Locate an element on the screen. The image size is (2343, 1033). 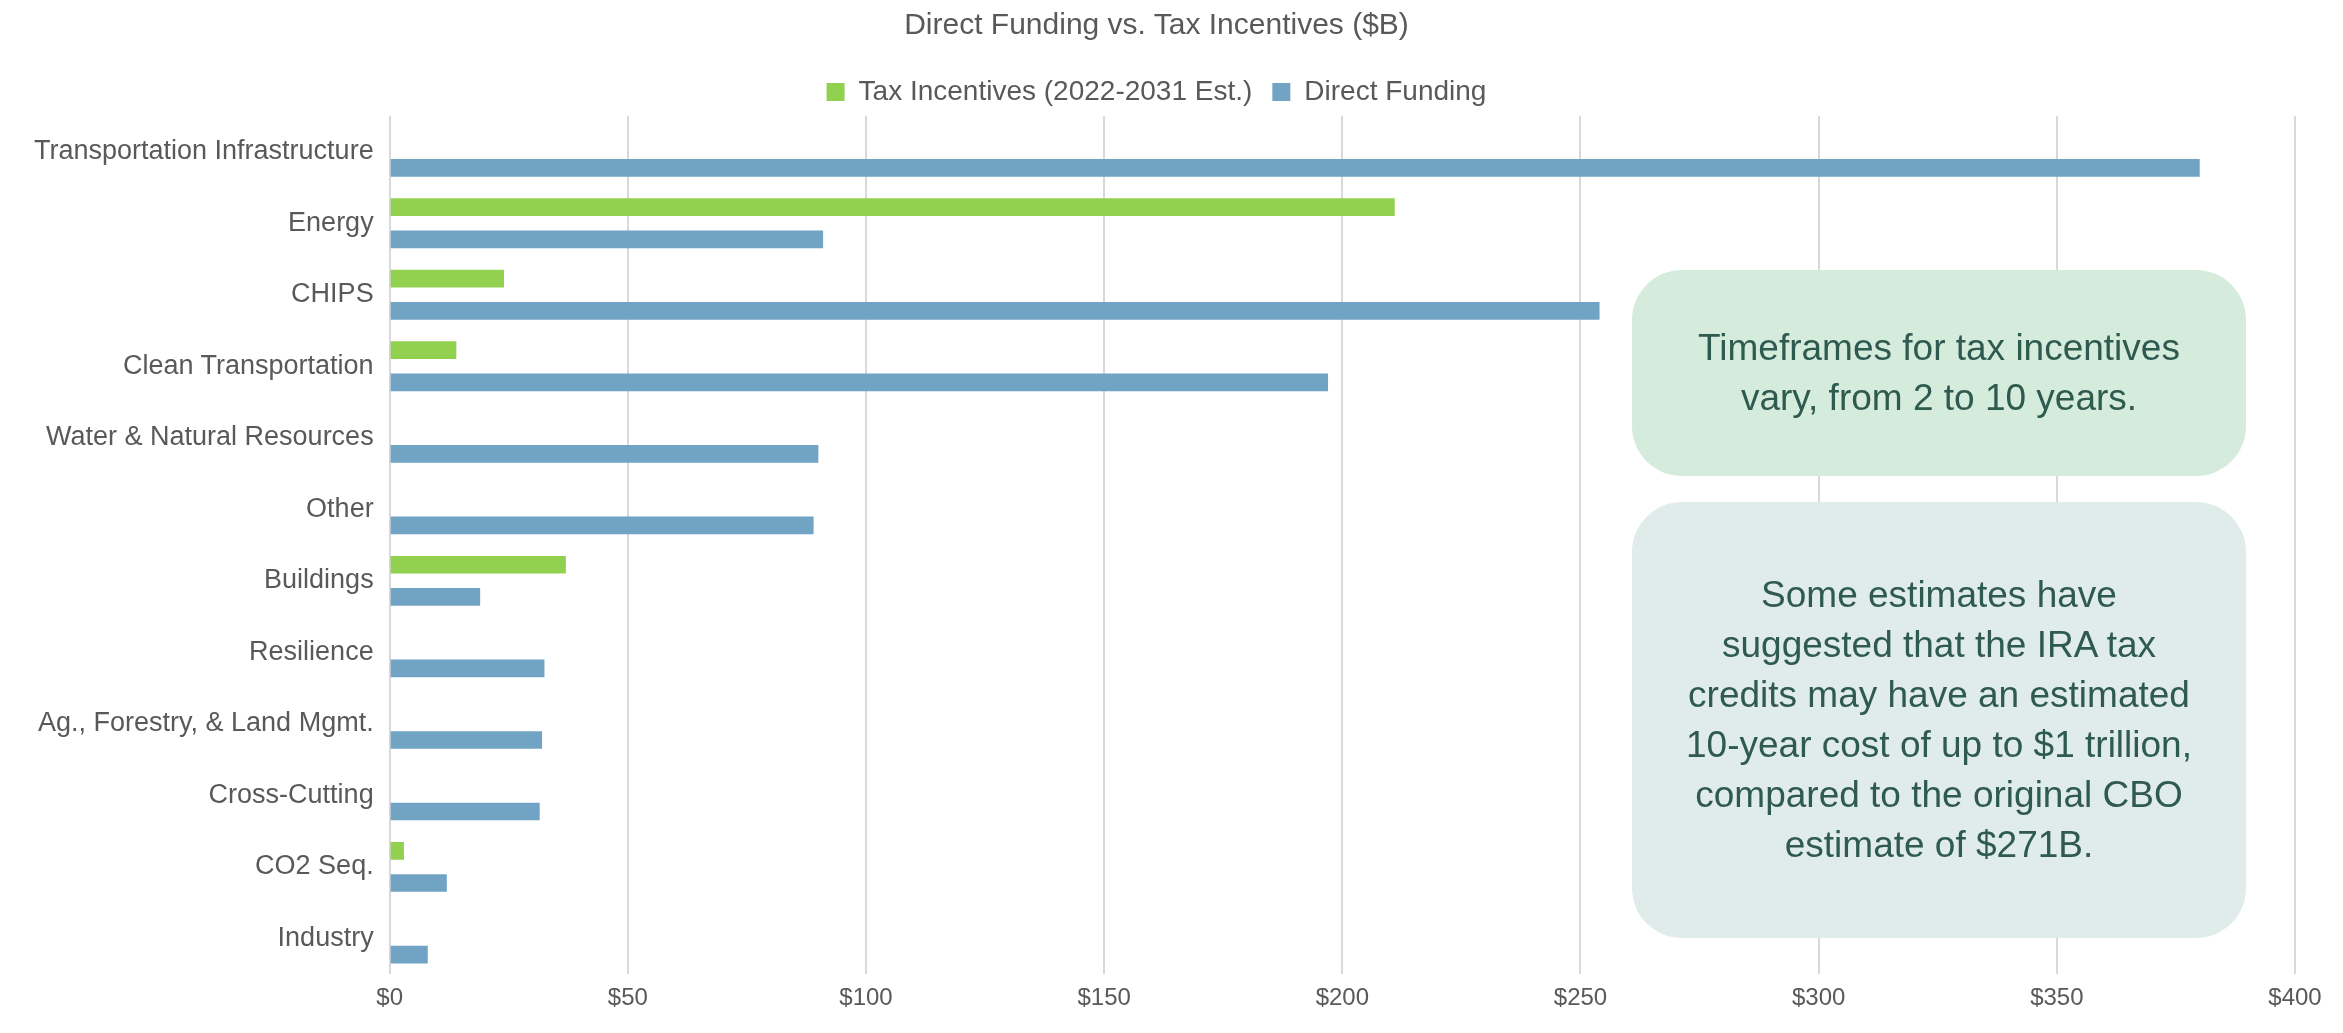
y-tick-label: Ag., Forestry, & Land Mgmt. is located at coordinates (206, 722).